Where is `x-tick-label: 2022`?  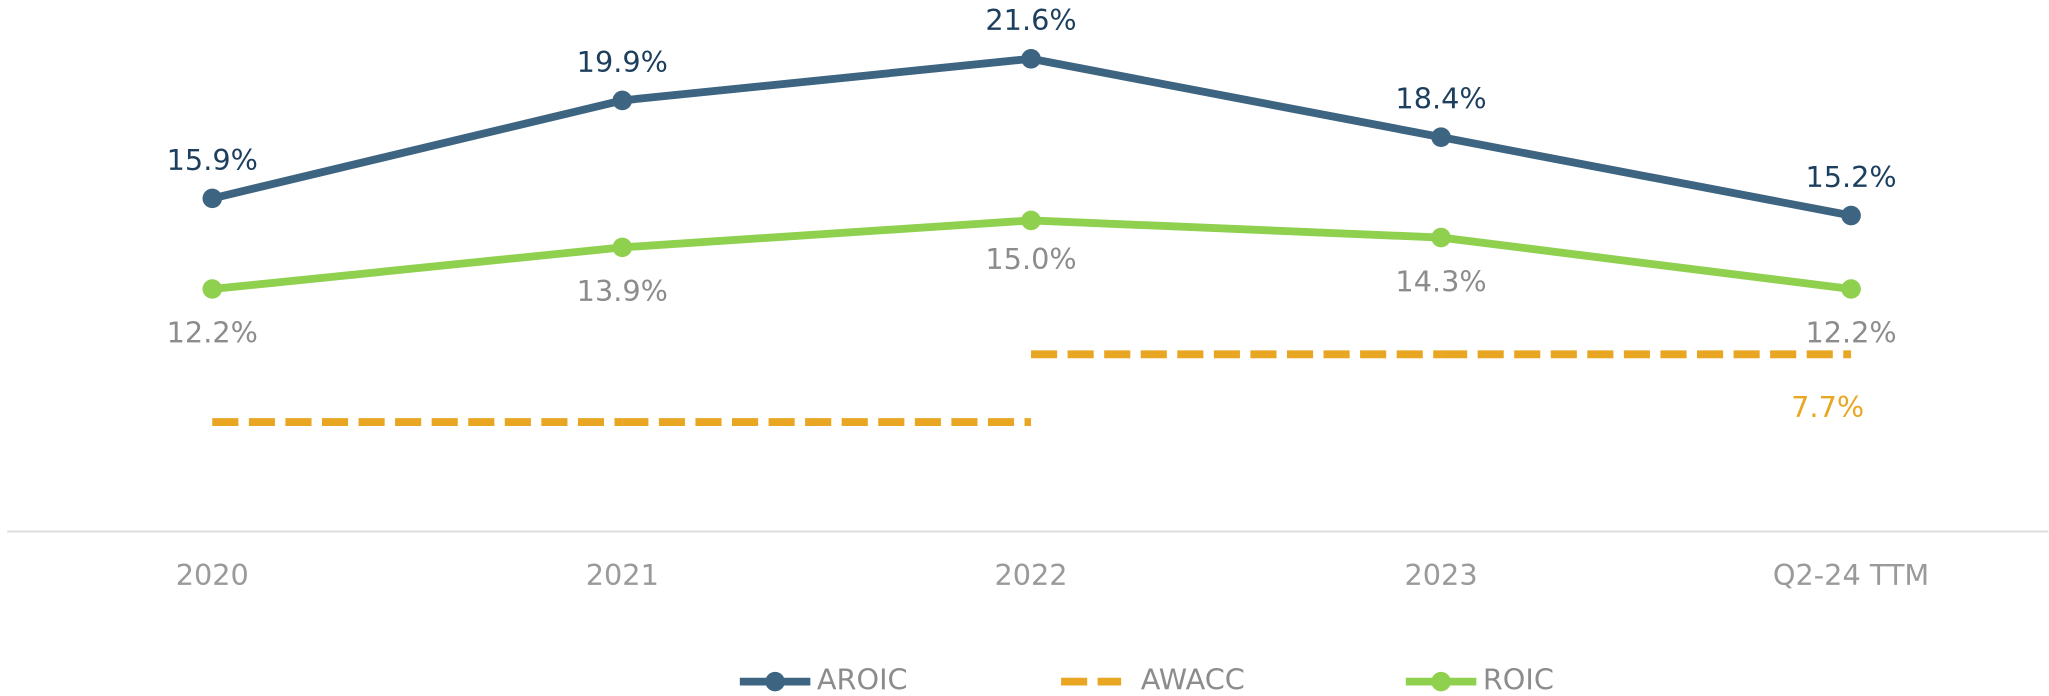 x-tick-label: 2022 is located at coordinates (1030, 575).